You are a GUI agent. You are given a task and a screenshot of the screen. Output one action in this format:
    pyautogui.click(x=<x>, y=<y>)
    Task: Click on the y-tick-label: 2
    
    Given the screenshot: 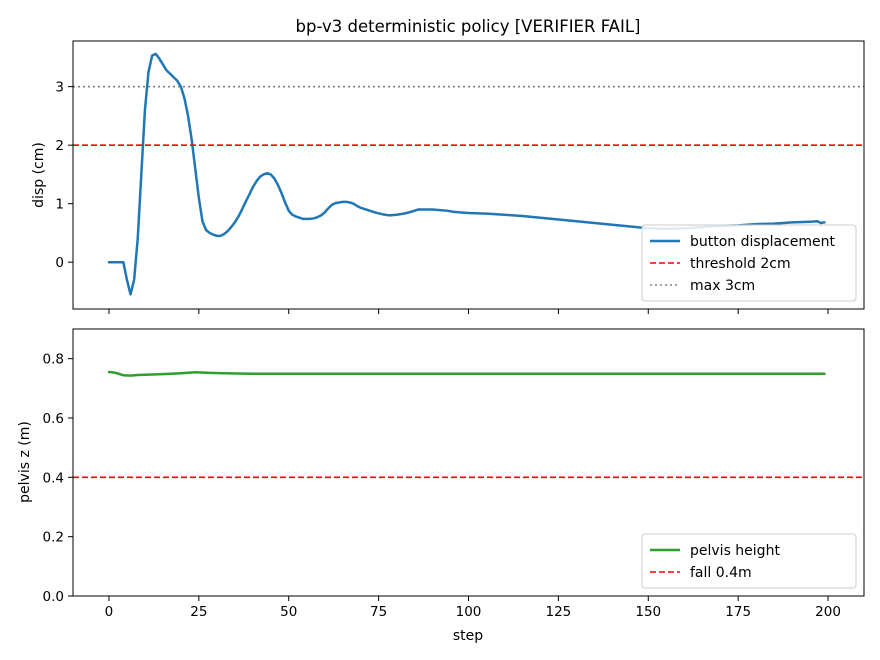 What is the action you would take?
    pyautogui.click(x=59, y=146)
    